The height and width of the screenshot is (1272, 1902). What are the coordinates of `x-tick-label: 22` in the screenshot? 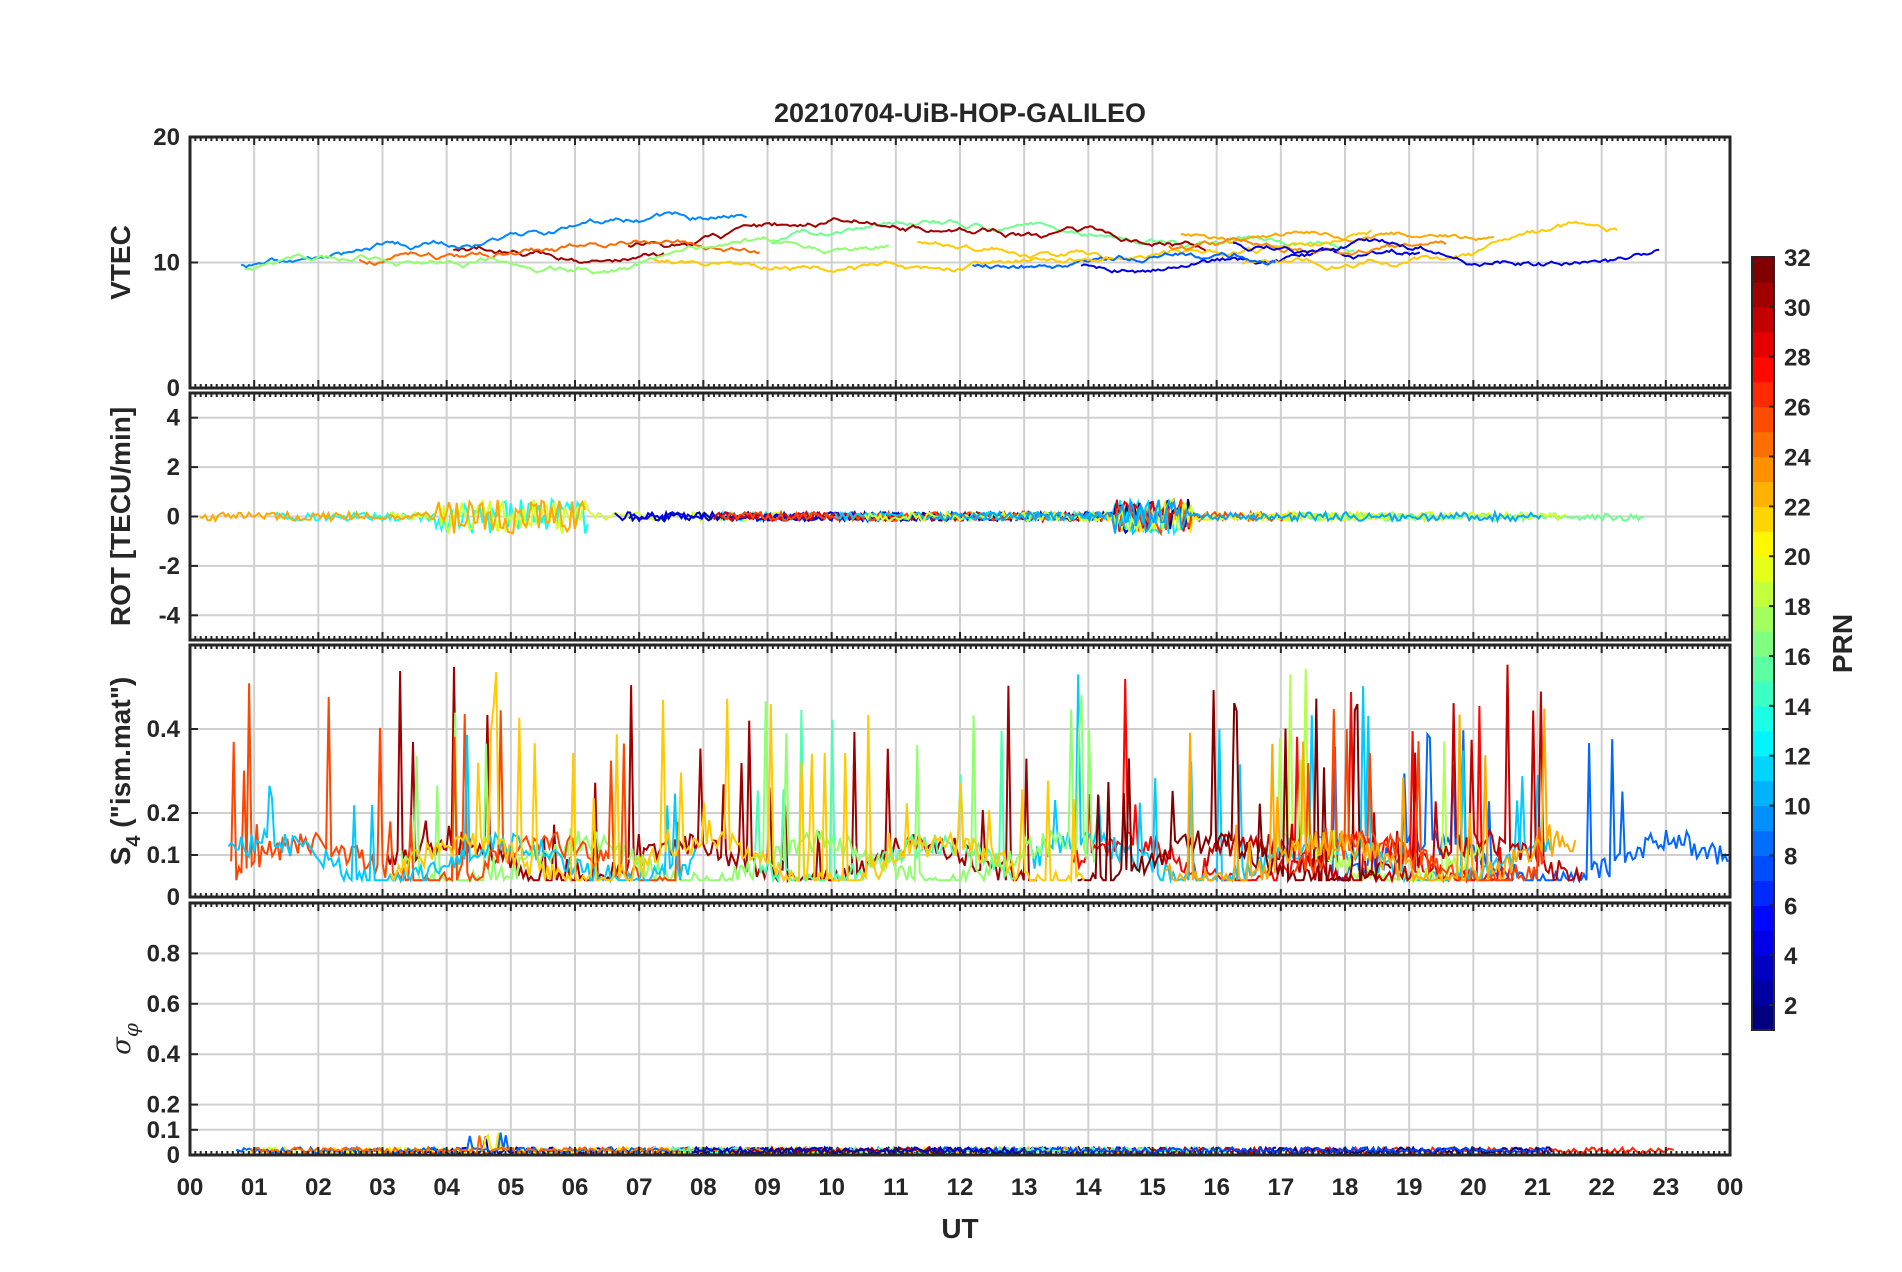 It's located at (1601, 1187).